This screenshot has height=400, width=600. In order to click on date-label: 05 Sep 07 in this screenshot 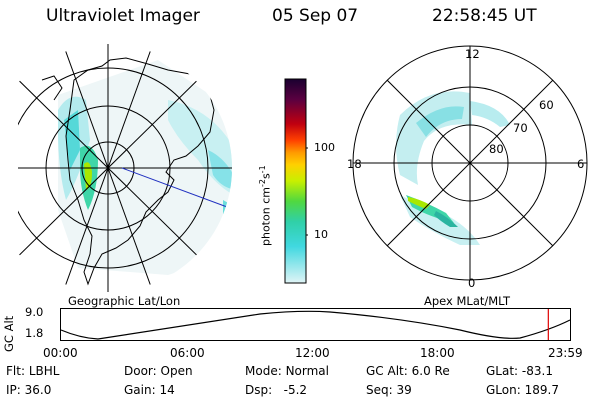, I will do `click(315, 16)`.